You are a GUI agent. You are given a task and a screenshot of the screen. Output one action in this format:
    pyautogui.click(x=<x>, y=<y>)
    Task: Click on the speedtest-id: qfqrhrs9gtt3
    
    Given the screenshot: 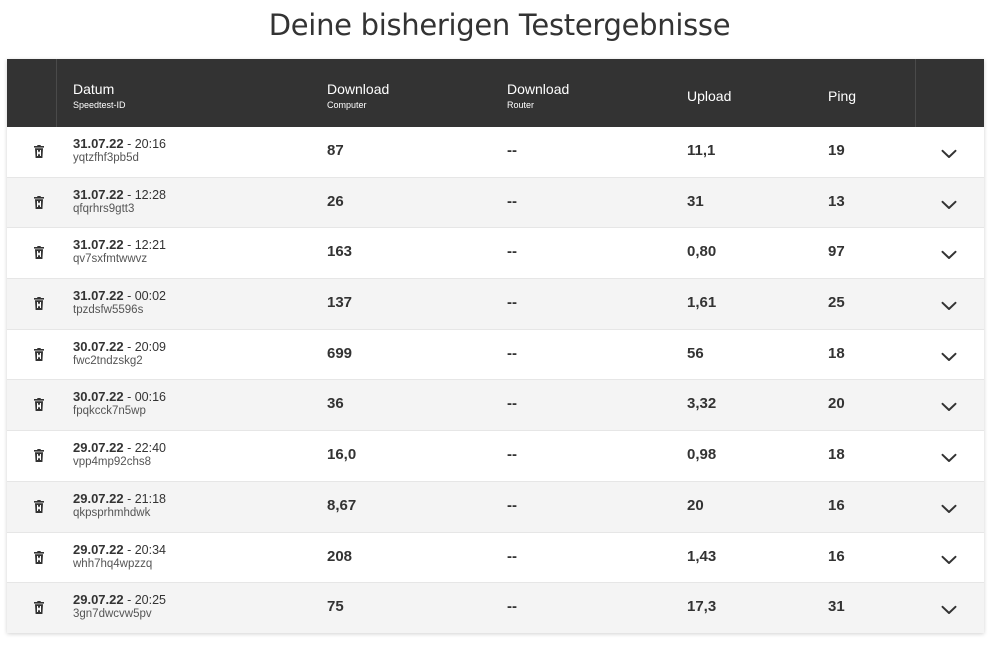 What is the action you would take?
    pyautogui.click(x=104, y=208)
    